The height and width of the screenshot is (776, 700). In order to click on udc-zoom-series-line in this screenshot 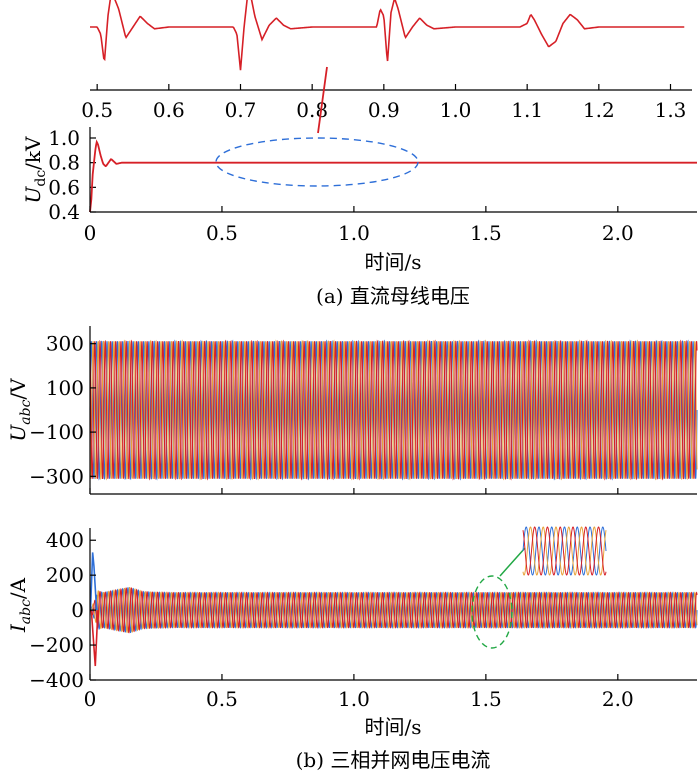, I will do `click(387, 35)`.